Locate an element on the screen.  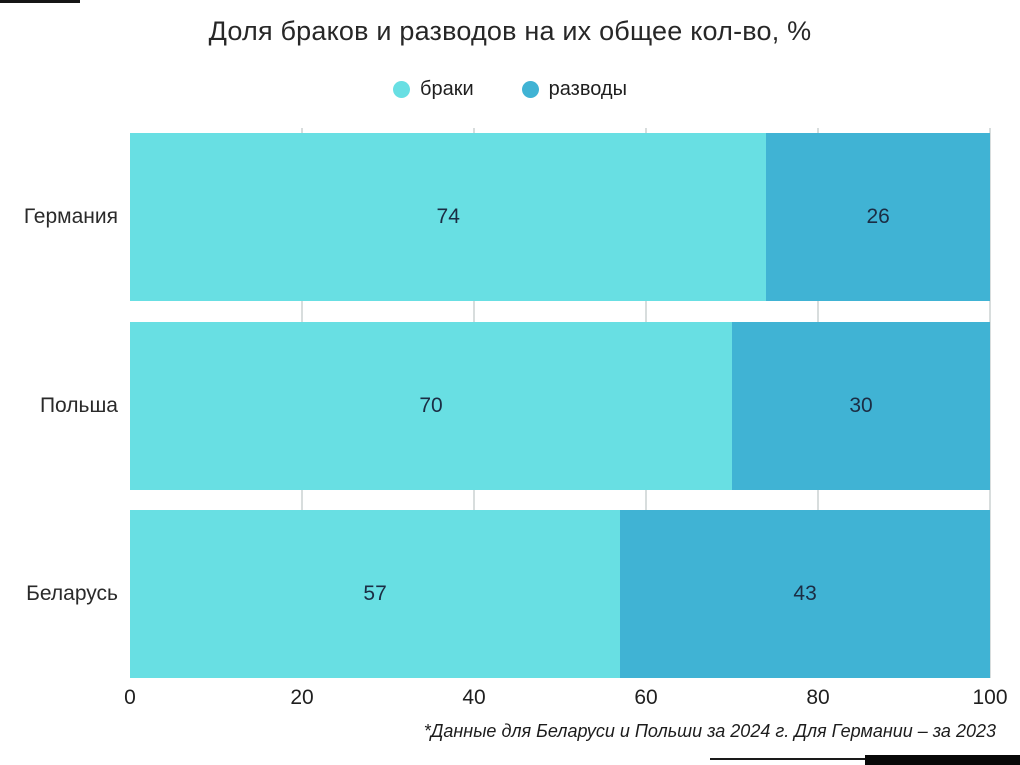
value-label: 26 is located at coordinates (878, 216).